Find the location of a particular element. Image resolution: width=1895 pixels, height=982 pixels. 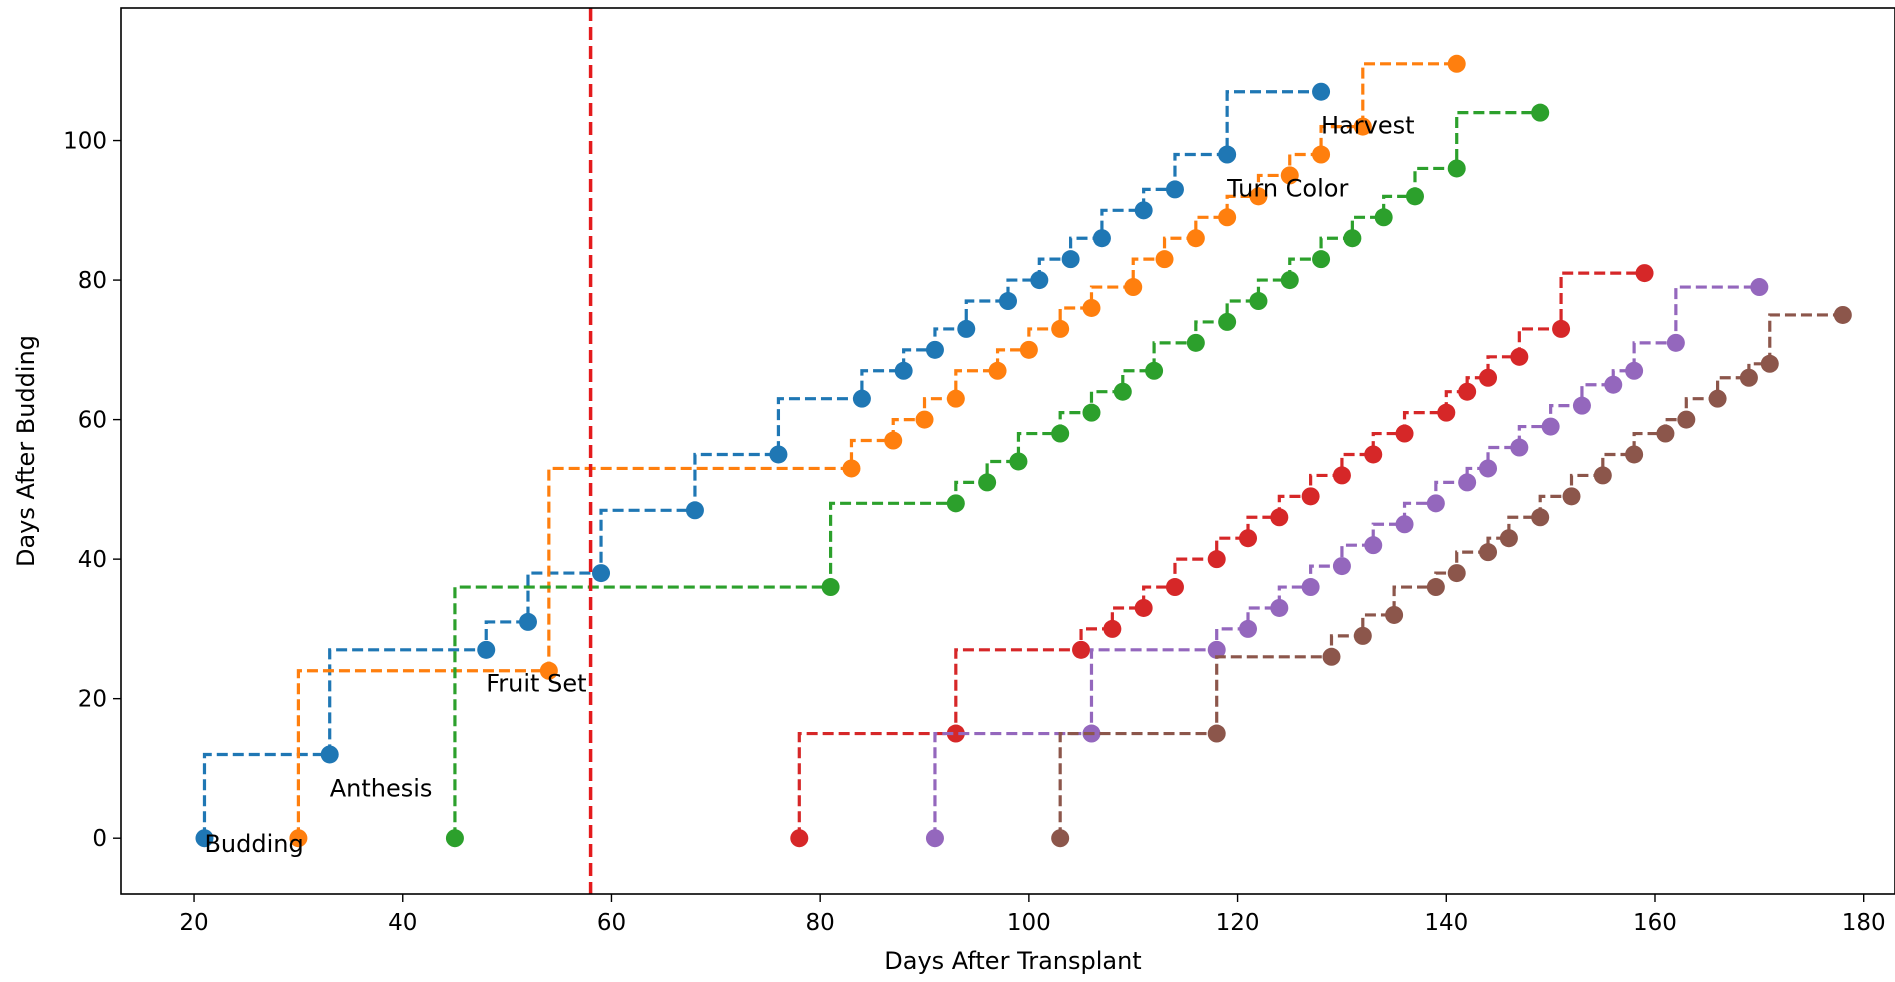

annotation-turn-color: Turn Color is located at coordinates (1287, 188).